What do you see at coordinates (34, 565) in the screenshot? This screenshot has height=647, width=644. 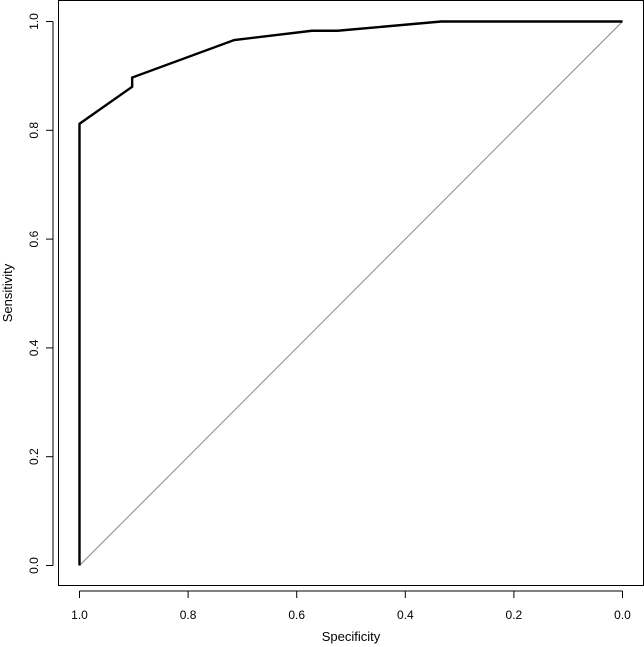 I see `y-tick-label: 0.0` at bounding box center [34, 565].